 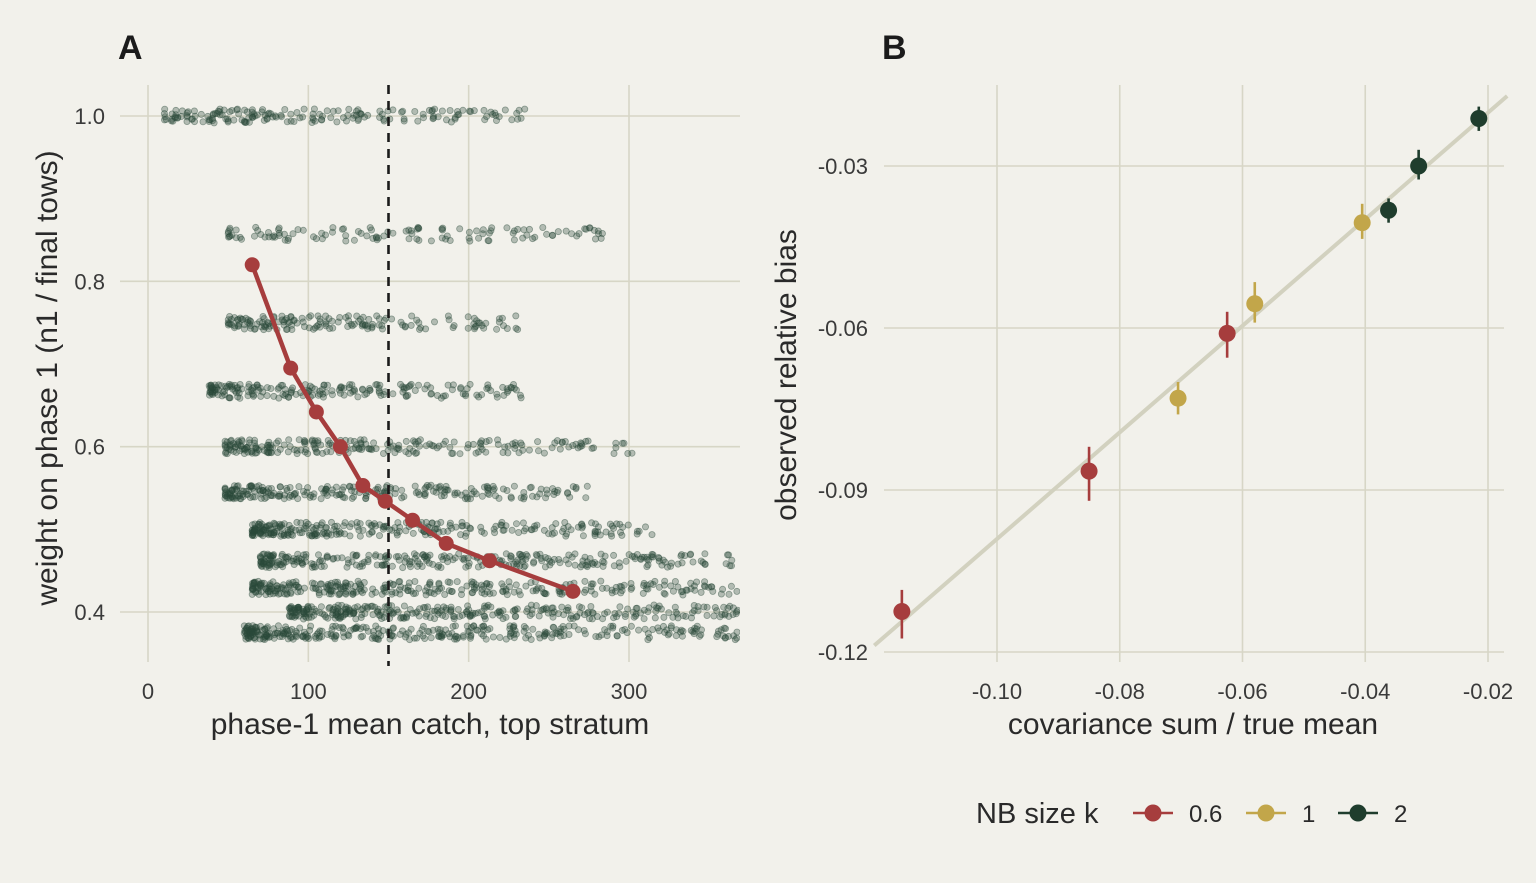 What do you see at coordinates (843, 652) in the screenshot?
I see `y-tick-label: -0.12` at bounding box center [843, 652].